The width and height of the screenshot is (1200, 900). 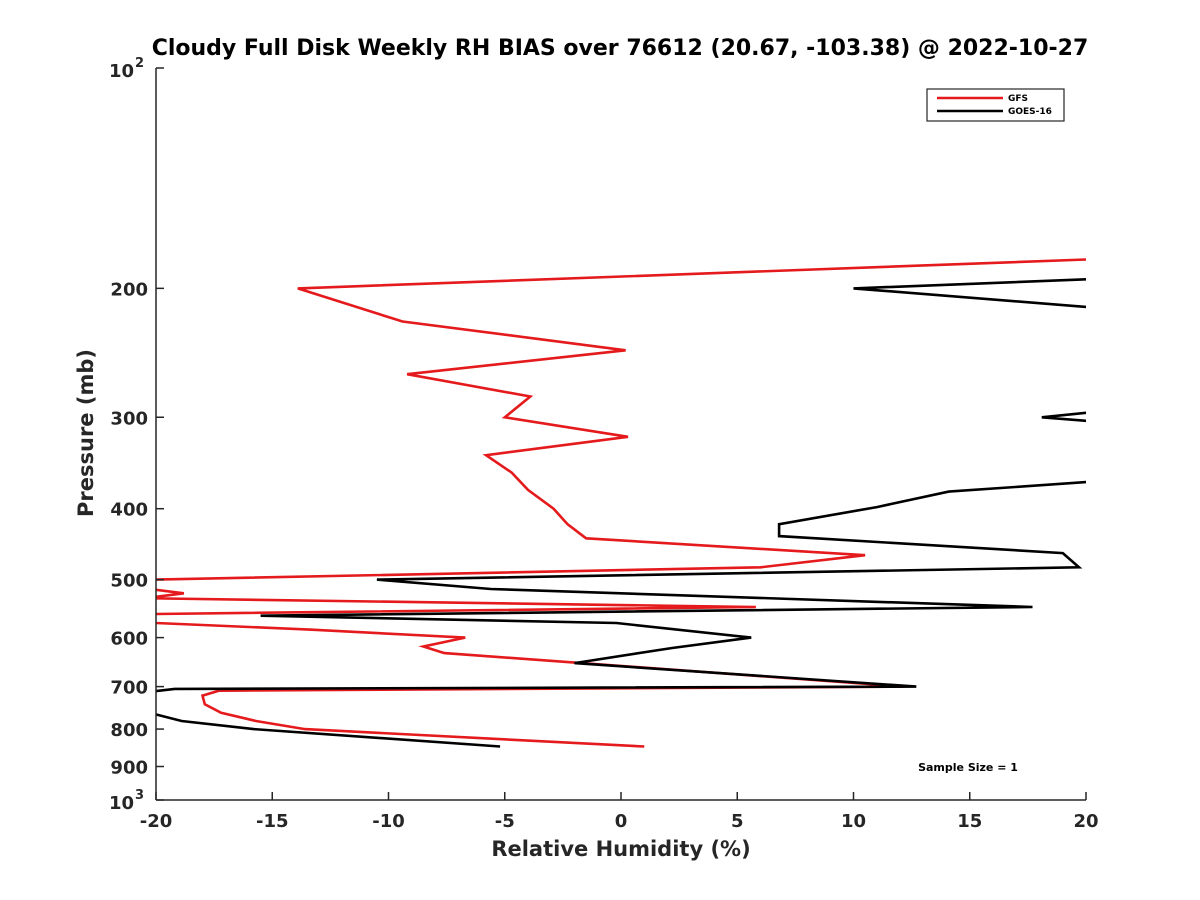 What do you see at coordinates (853, 821) in the screenshot?
I see `x-tick-label: 10` at bounding box center [853, 821].